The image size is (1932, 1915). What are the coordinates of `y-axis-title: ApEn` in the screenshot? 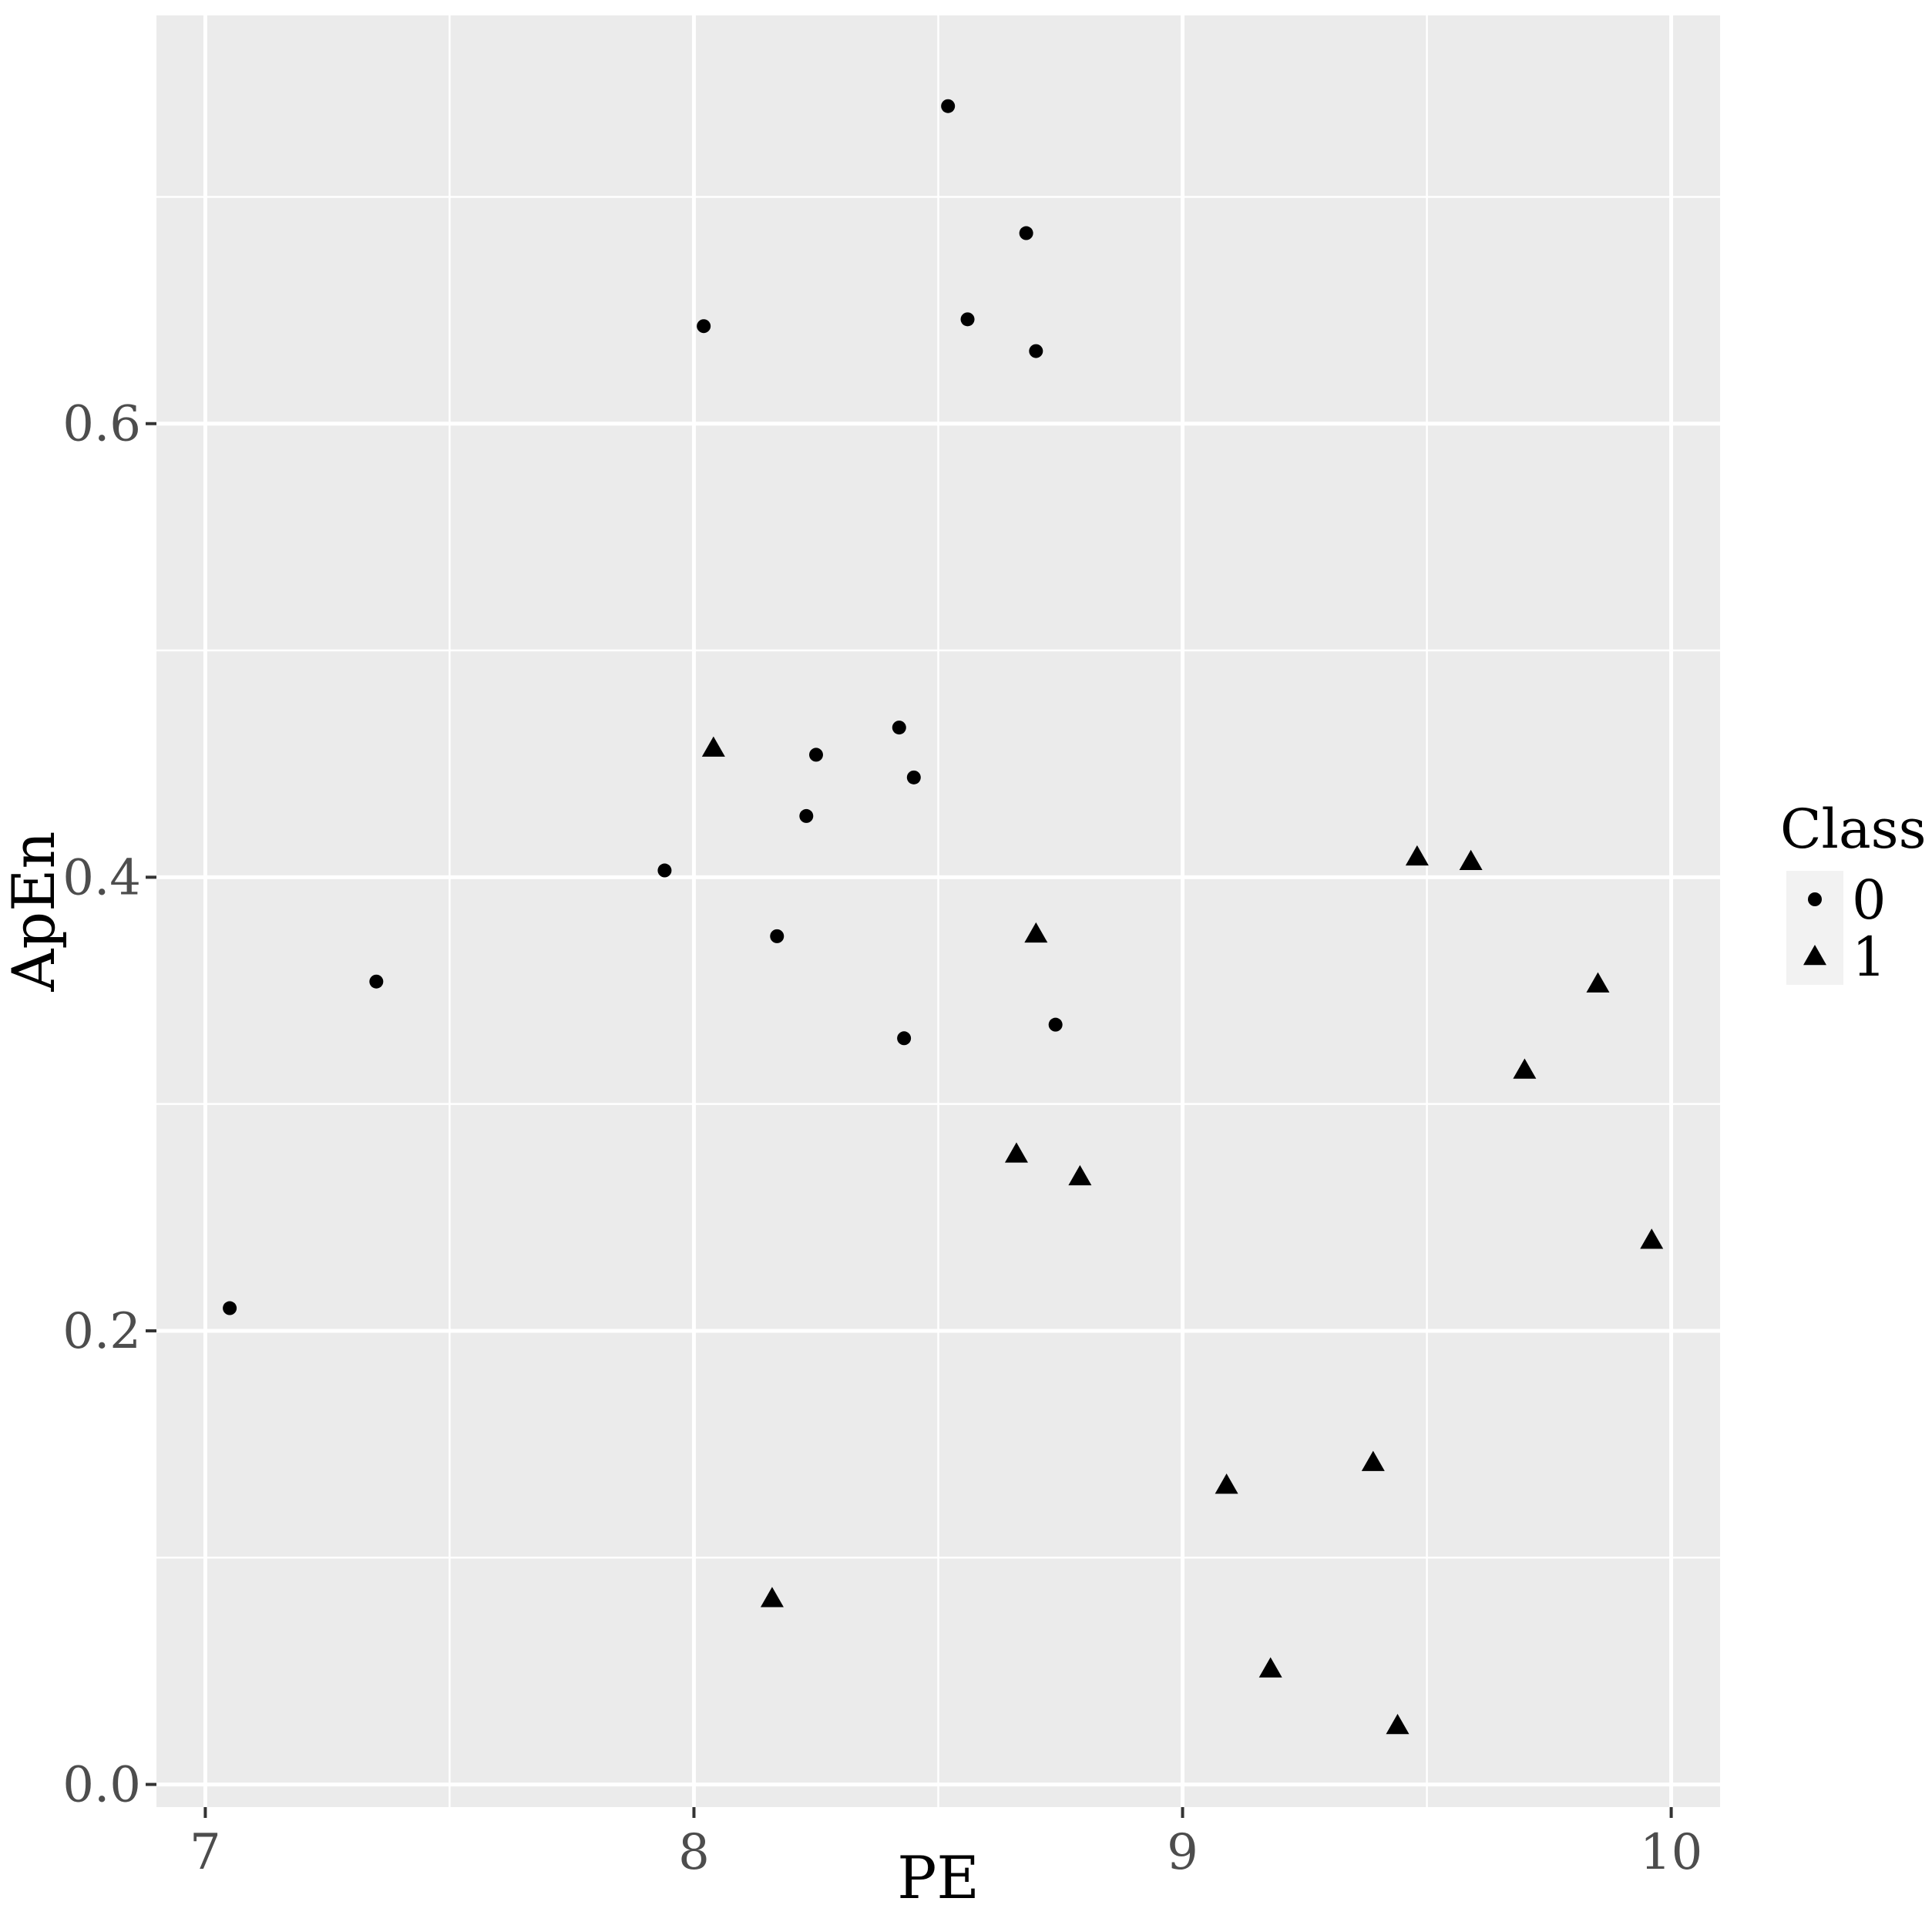 It's located at (34, 912).